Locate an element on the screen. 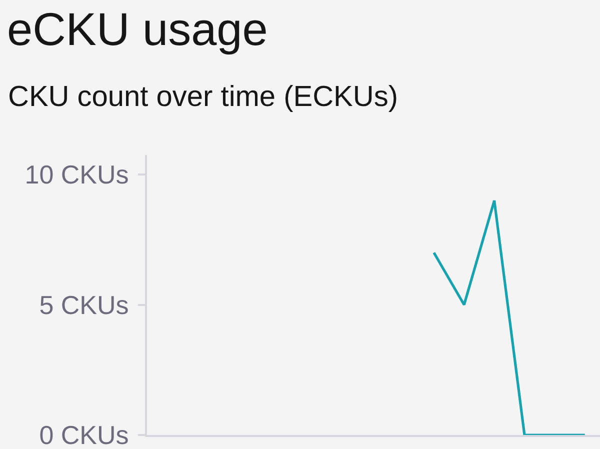 The width and height of the screenshot is (600, 449). chart-title: eCKU usage is located at coordinates (137, 29).